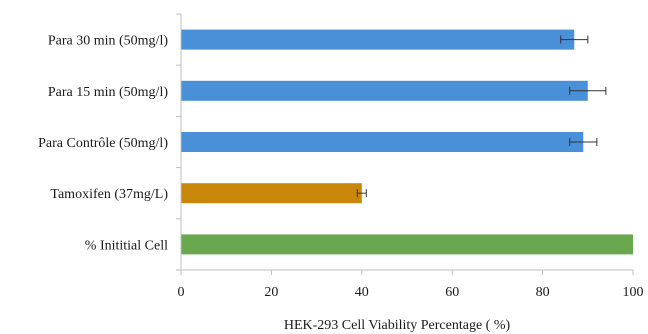  What do you see at coordinates (397, 325) in the screenshot?
I see `x-axis-title: HEK-293 Cell Viability Percentage ( %)` at bounding box center [397, 325].